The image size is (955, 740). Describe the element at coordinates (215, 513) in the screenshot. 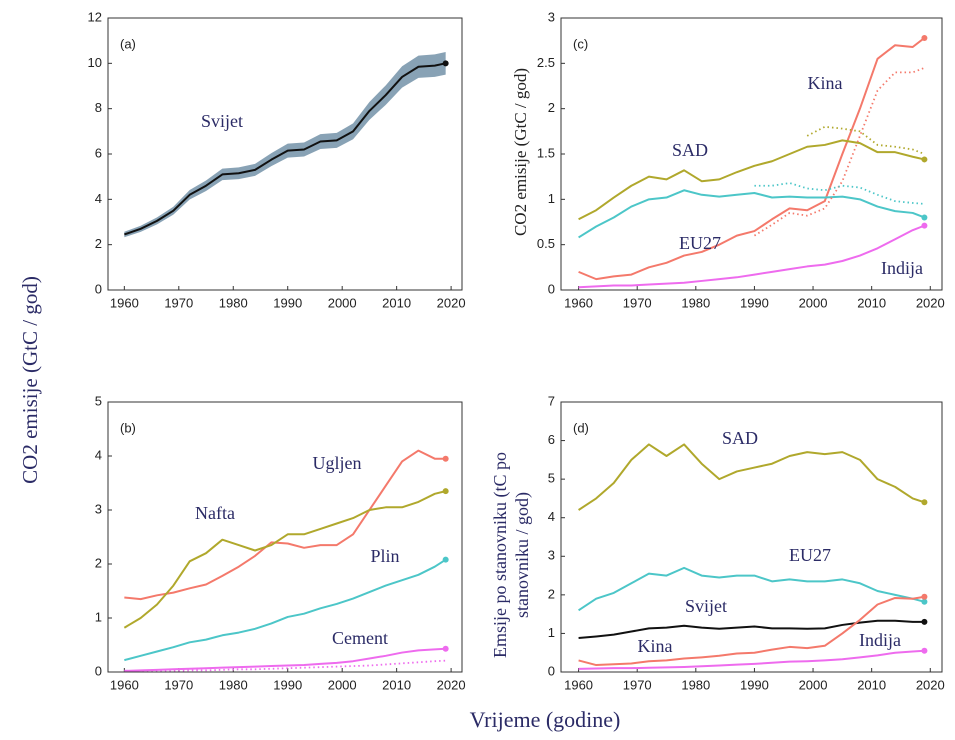

I see `series-label: Nafta` at that location.